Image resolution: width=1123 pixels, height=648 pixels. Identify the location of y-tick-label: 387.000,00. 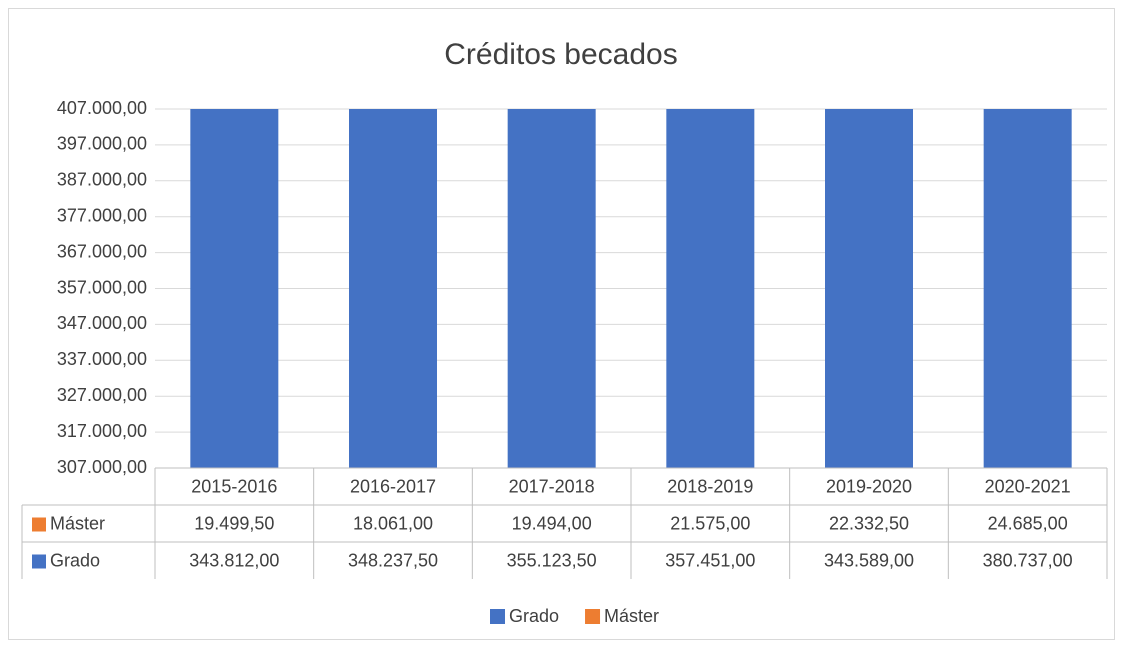
(102, 180).